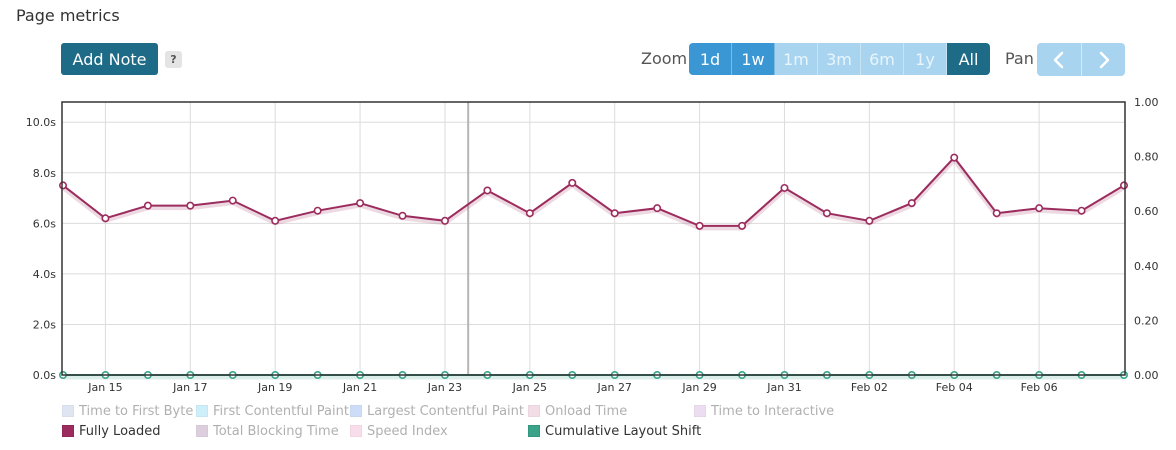 Image resolution: width=1176 pixels, height=450 pixels. I want to click on pan-button-group, so click(1081, 59).